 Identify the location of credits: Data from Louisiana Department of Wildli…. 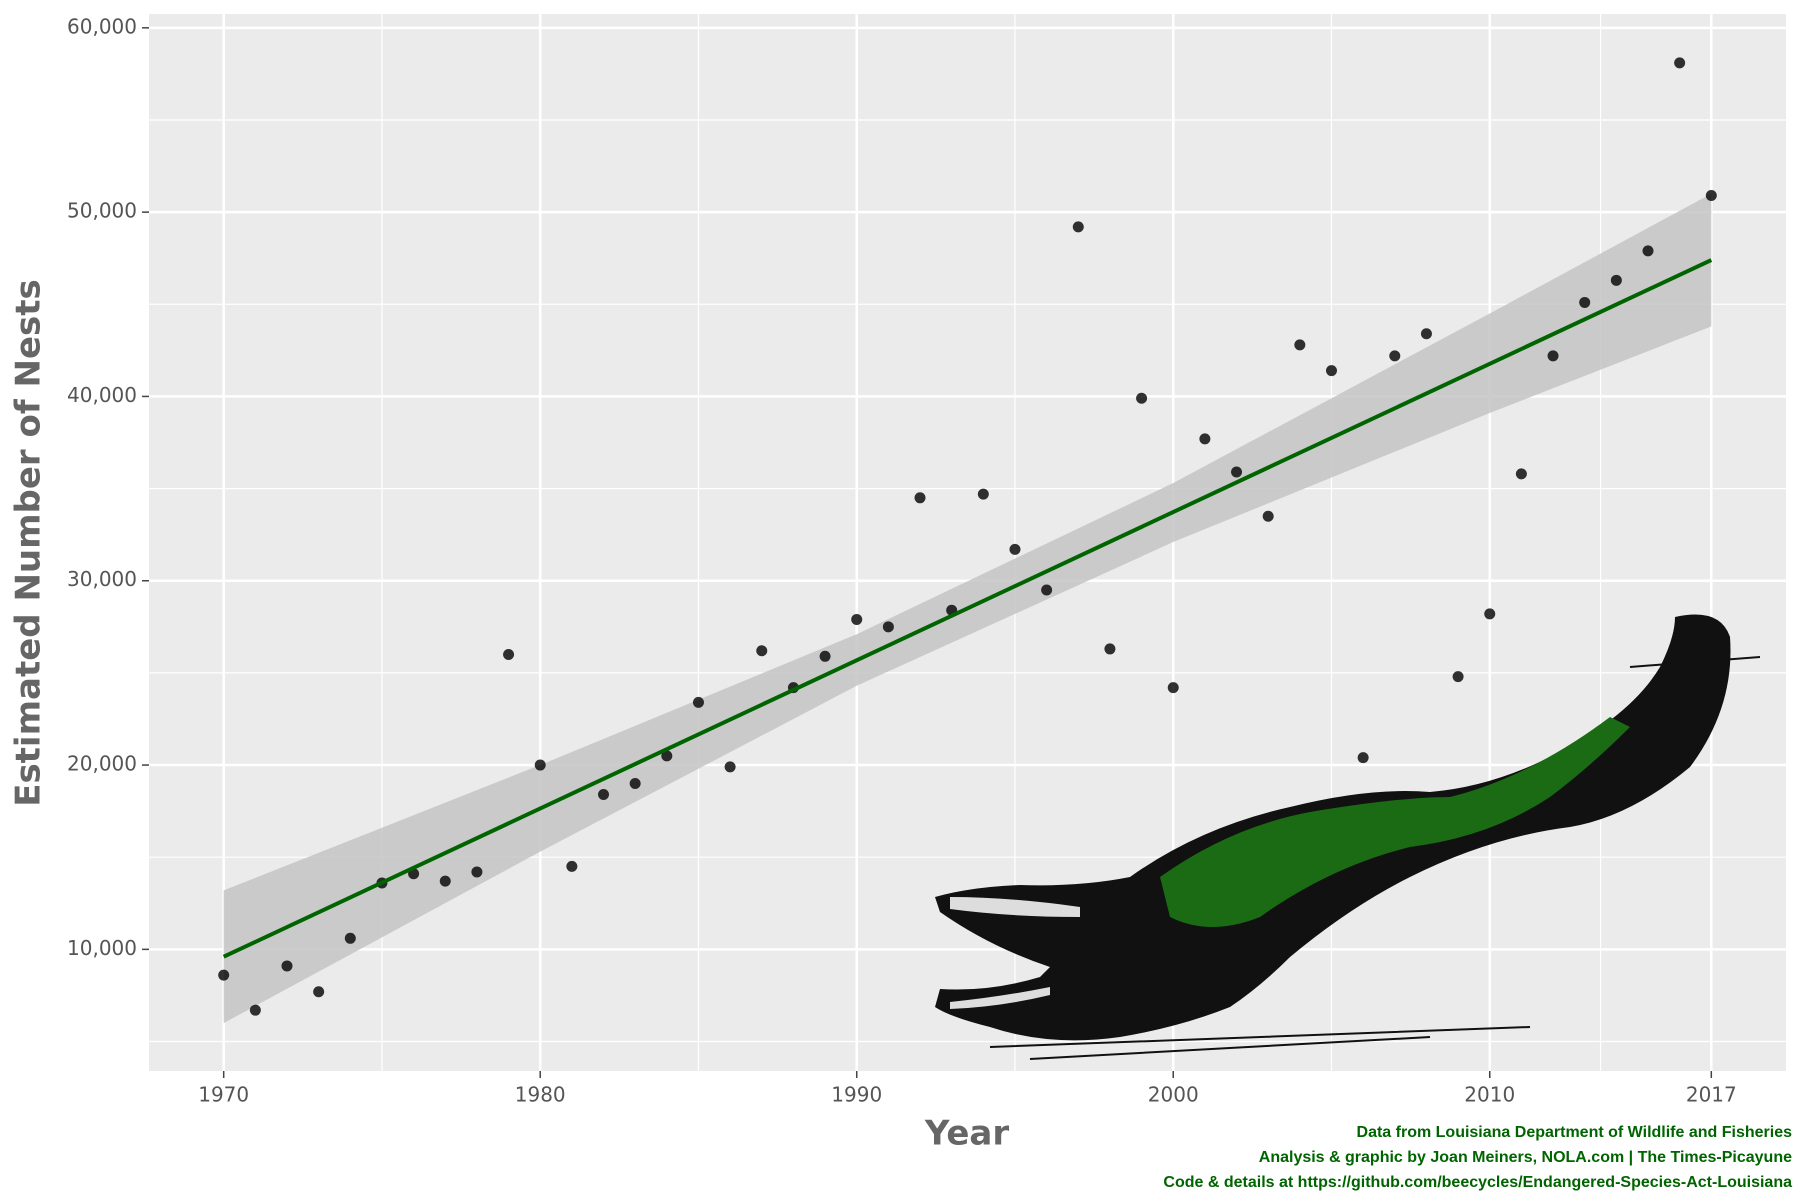
(1477, 1157).